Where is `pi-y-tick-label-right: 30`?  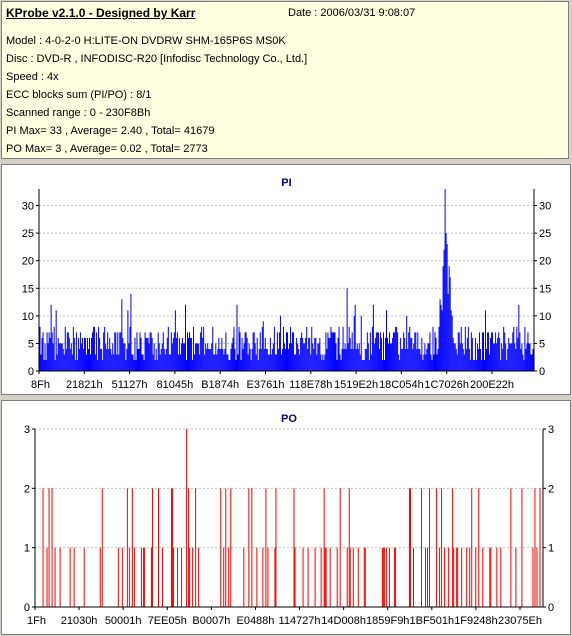 pi-y-tick-label-right: 30 is located at coordinates (545, 207).